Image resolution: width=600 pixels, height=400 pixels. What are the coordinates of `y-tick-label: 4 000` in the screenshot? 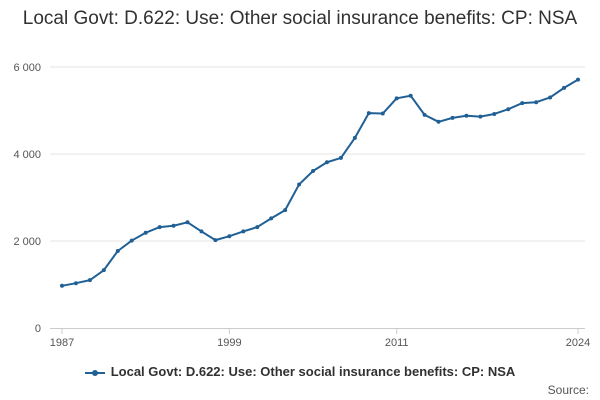 It's located at (27, 155).